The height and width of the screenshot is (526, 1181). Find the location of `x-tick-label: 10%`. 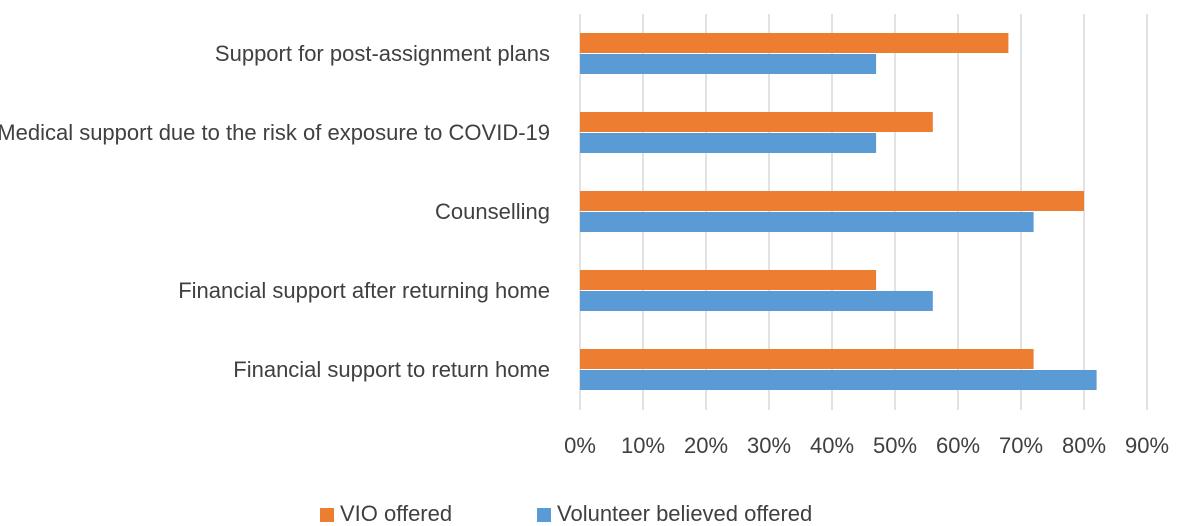

x-tick-label: 10% is located at coordinates (643, 445).